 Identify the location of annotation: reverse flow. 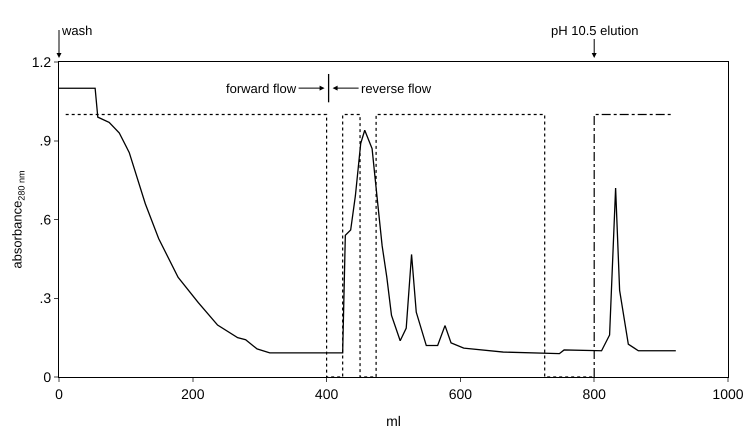
(396, 88).